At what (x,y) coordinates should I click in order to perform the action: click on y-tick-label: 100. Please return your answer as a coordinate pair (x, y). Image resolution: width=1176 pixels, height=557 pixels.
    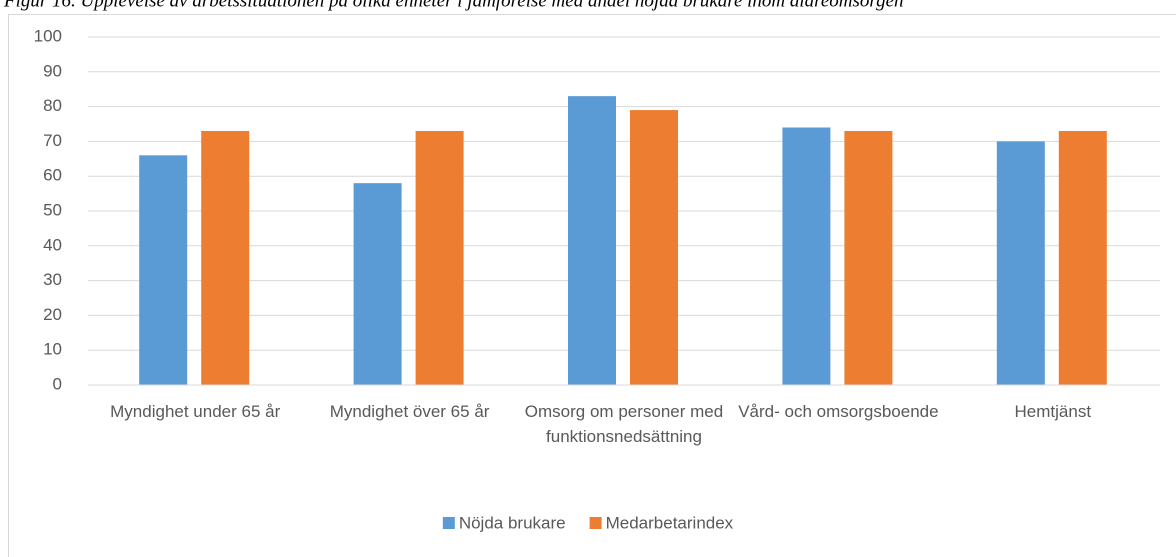
    Looking at the image, I should click on (48, 35).